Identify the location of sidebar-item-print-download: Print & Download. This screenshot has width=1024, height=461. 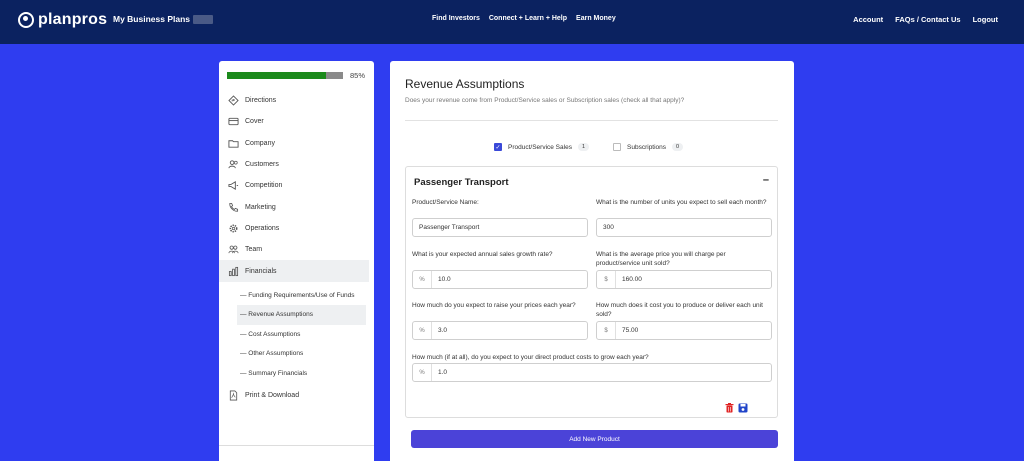
(296, 395).